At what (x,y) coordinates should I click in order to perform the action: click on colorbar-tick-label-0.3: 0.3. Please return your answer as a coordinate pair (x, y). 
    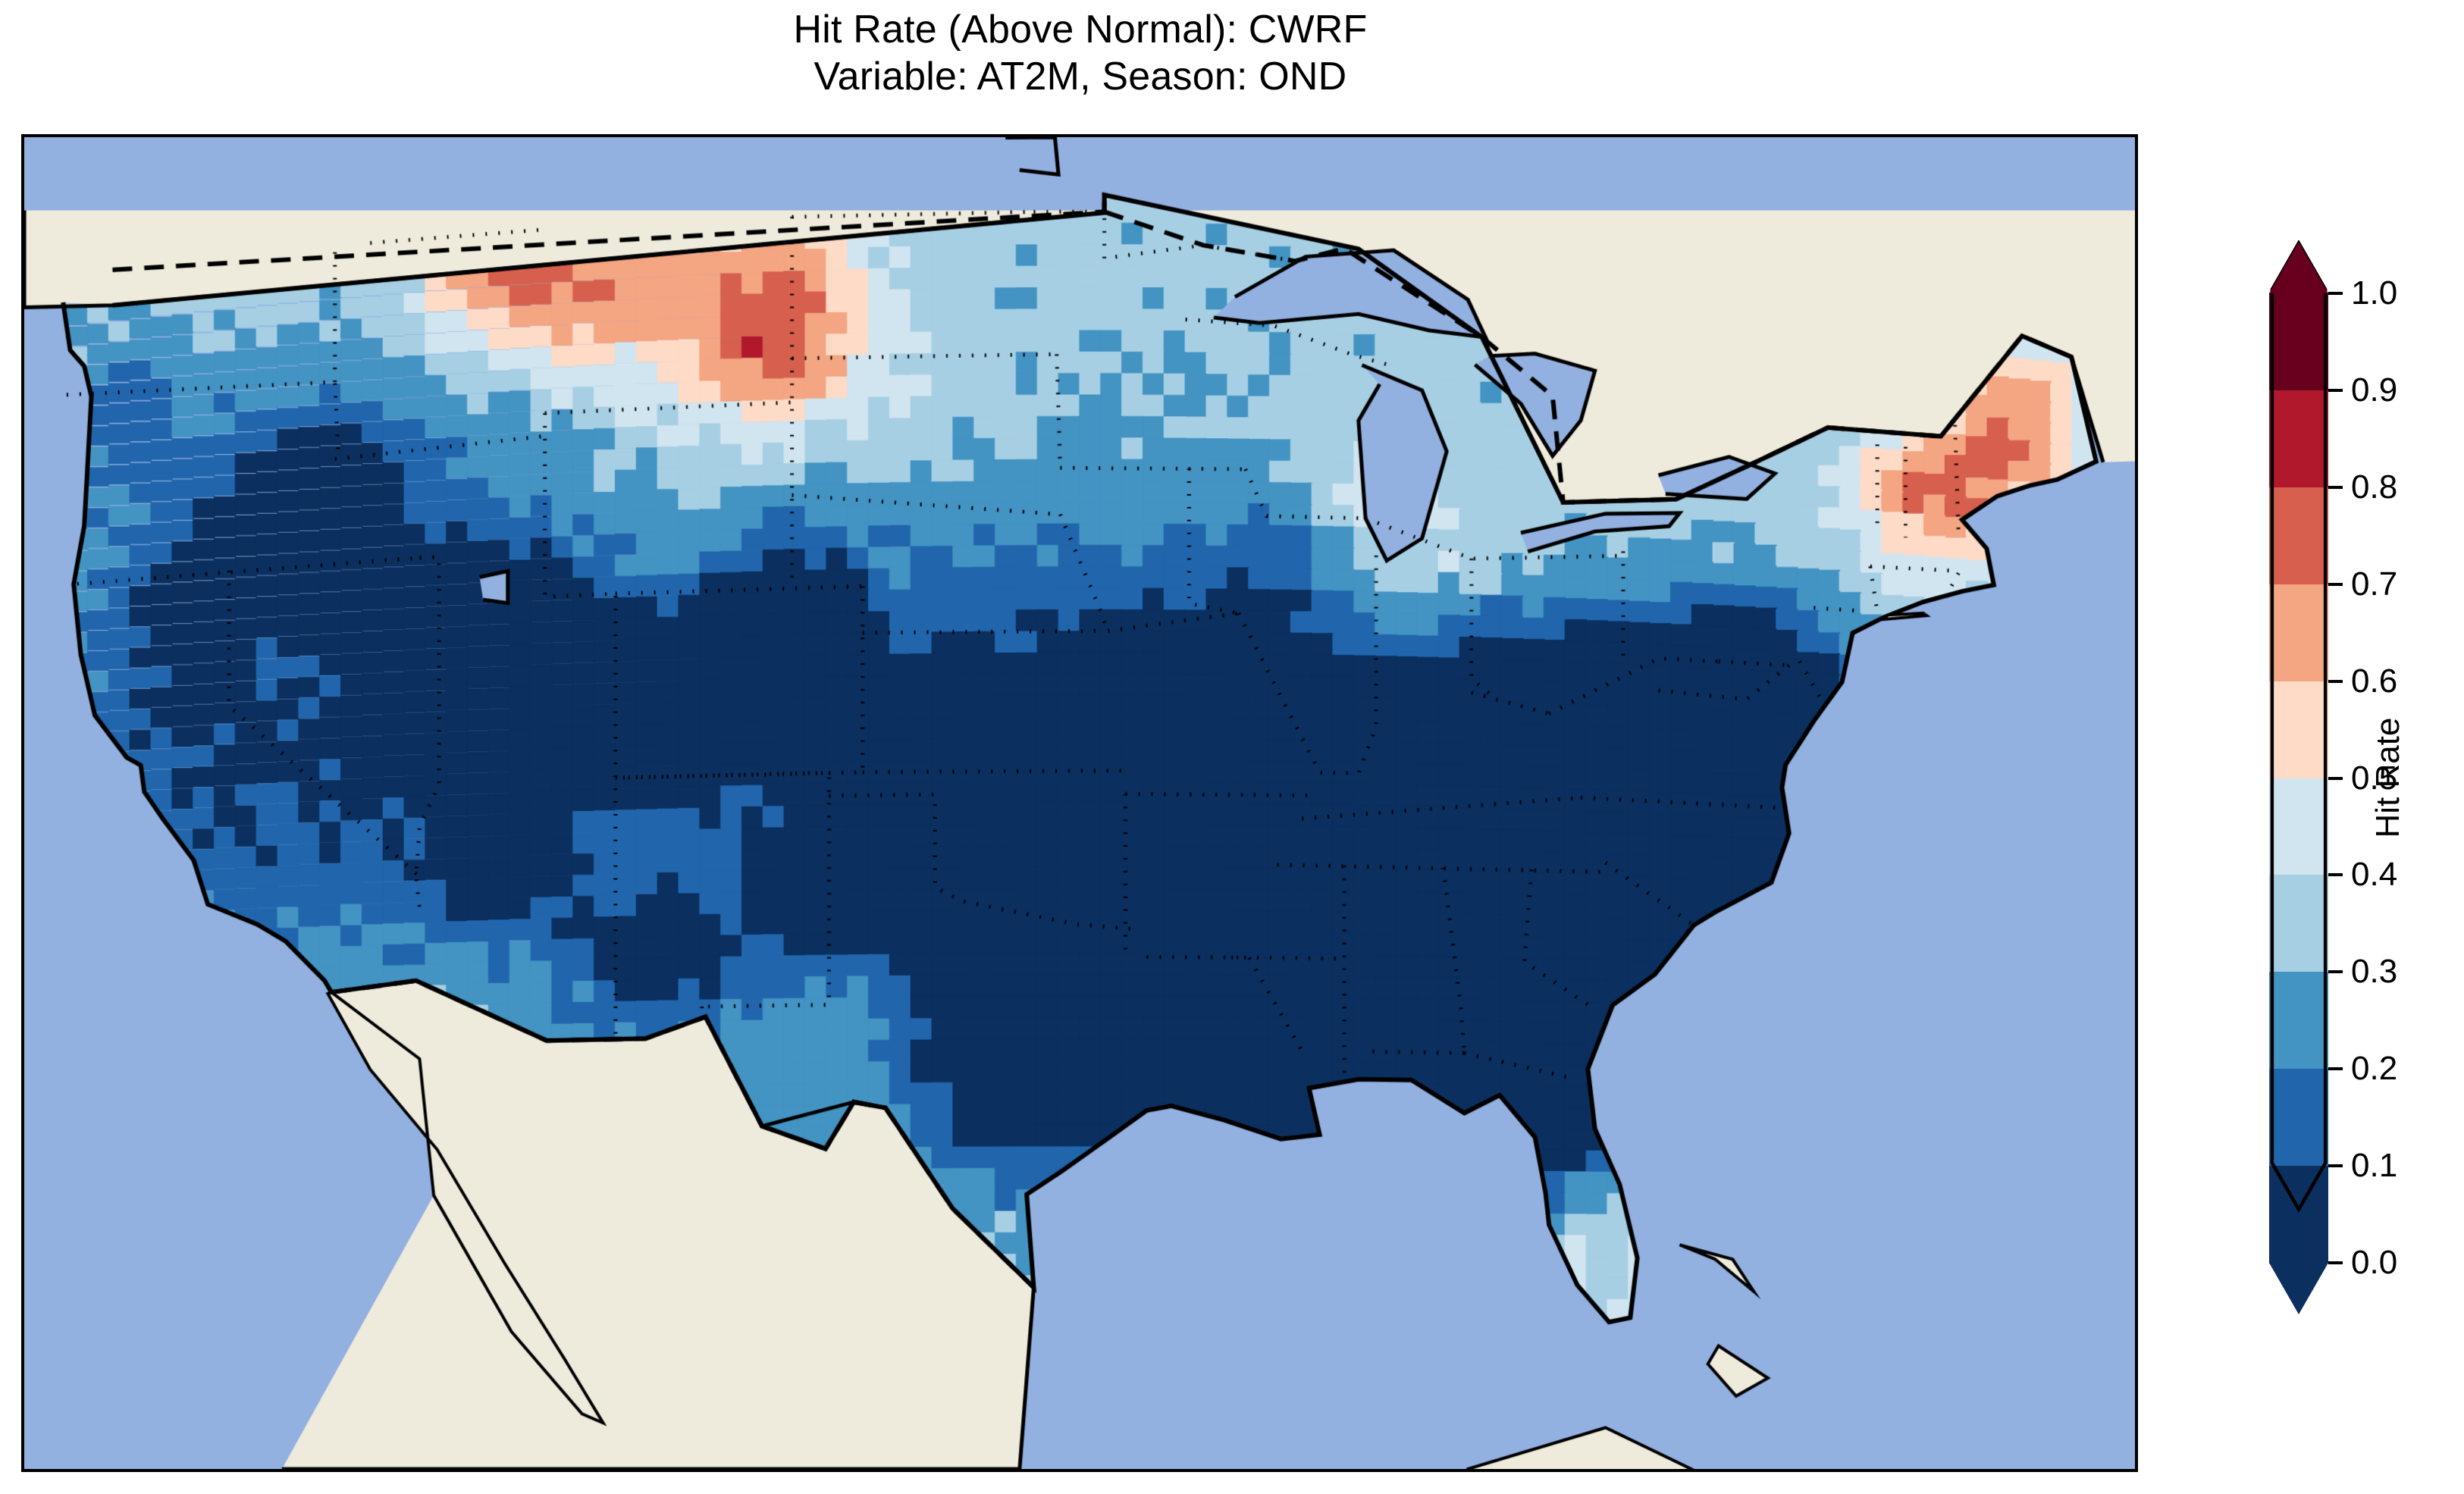
    Looking at the image, I should click on (2374, 972).